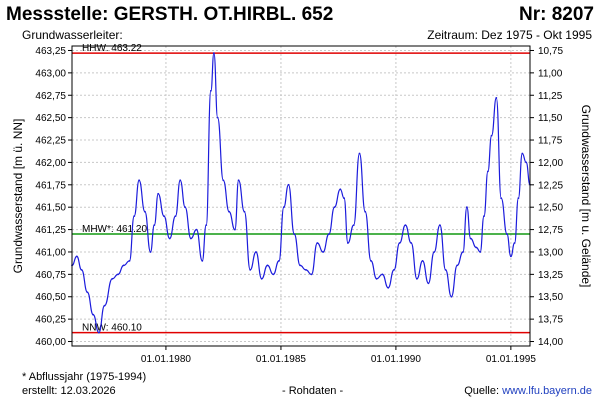 The height and width of the screenshot is (400, 600). What do you see at coordinates (50, 163) in the screenshot?
I see `y-tick-label: 462,00` at bounding box center [50, 163].